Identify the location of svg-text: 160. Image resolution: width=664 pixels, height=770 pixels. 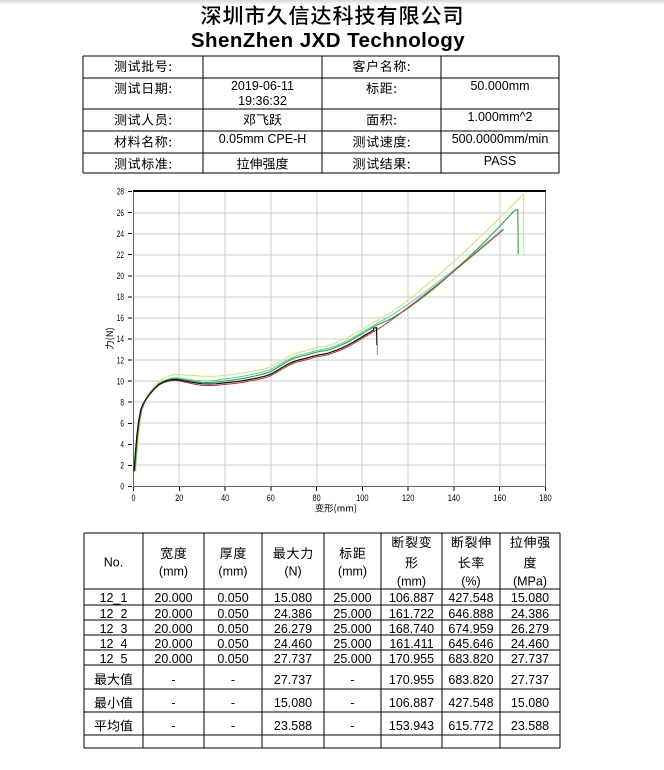
(500, 498).